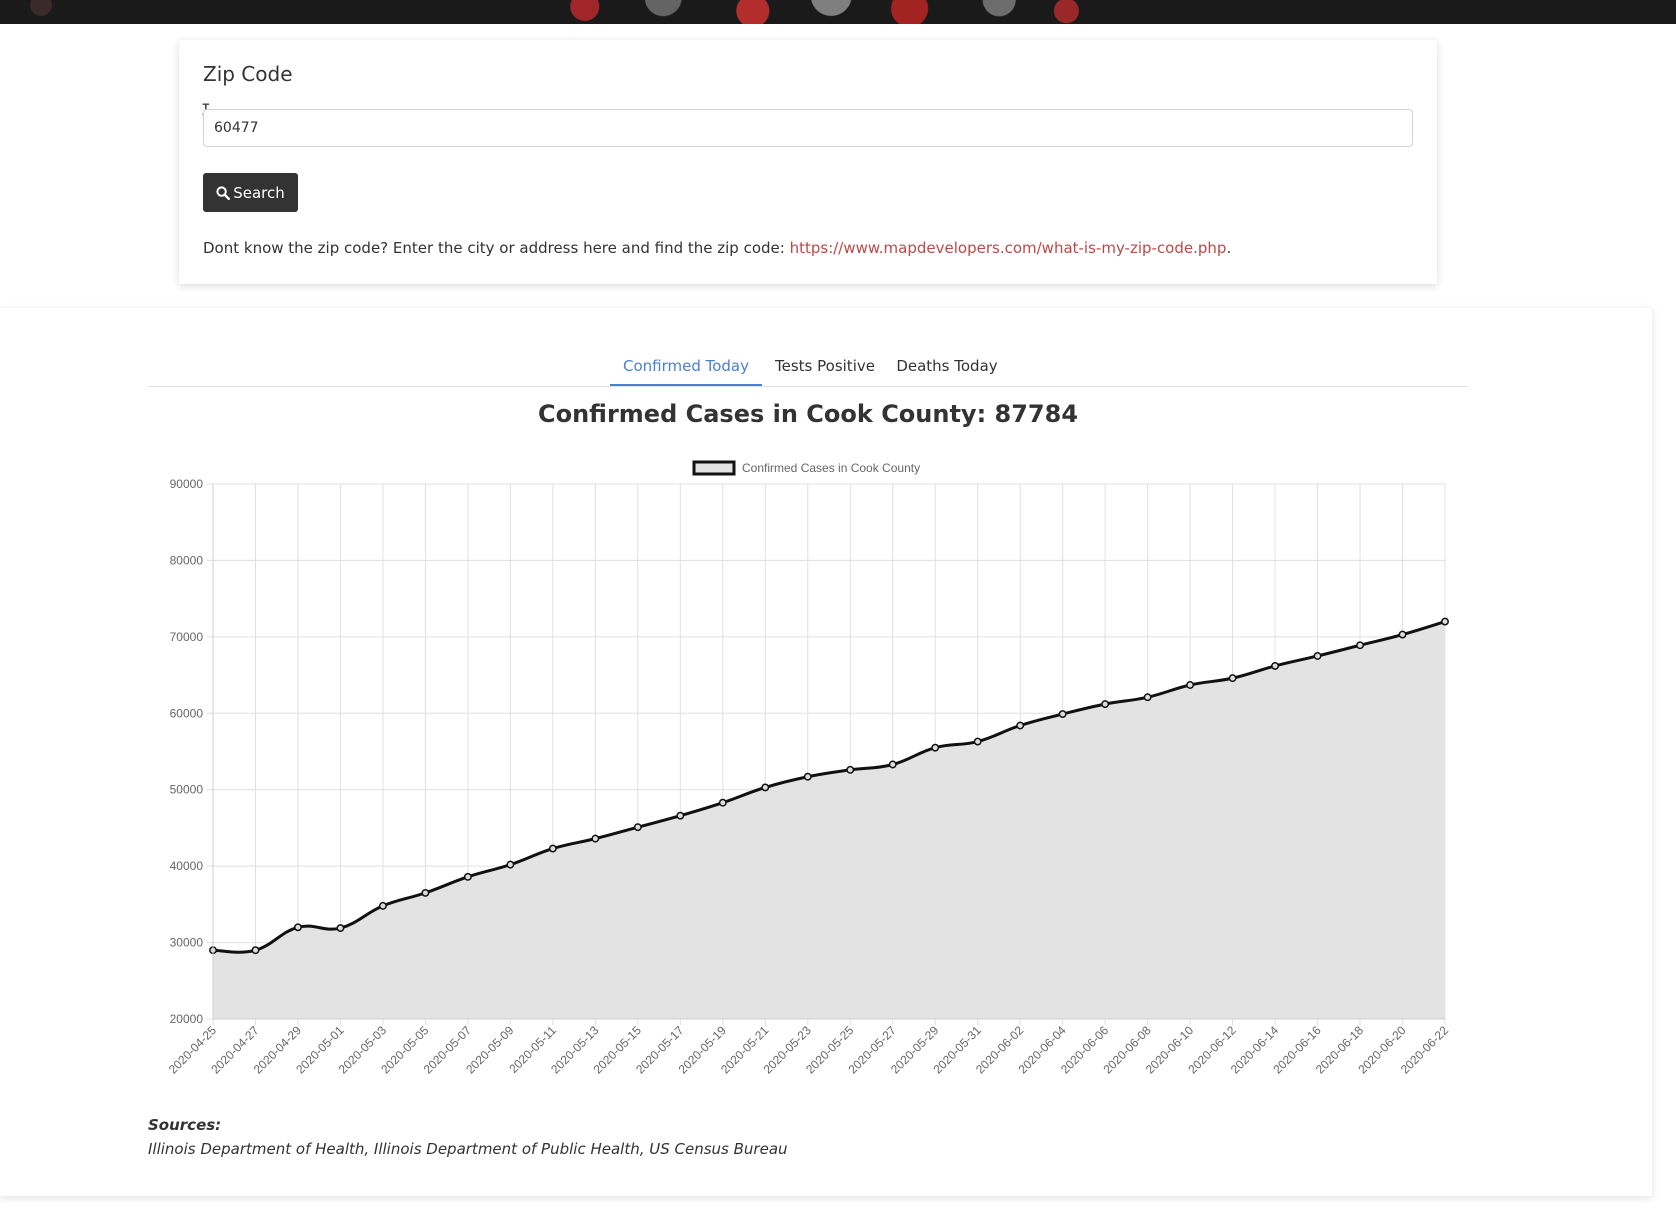  Describe the element at coordinates (187, 713) in the screenshot. I see `y-tick-label: 60000` at that location.